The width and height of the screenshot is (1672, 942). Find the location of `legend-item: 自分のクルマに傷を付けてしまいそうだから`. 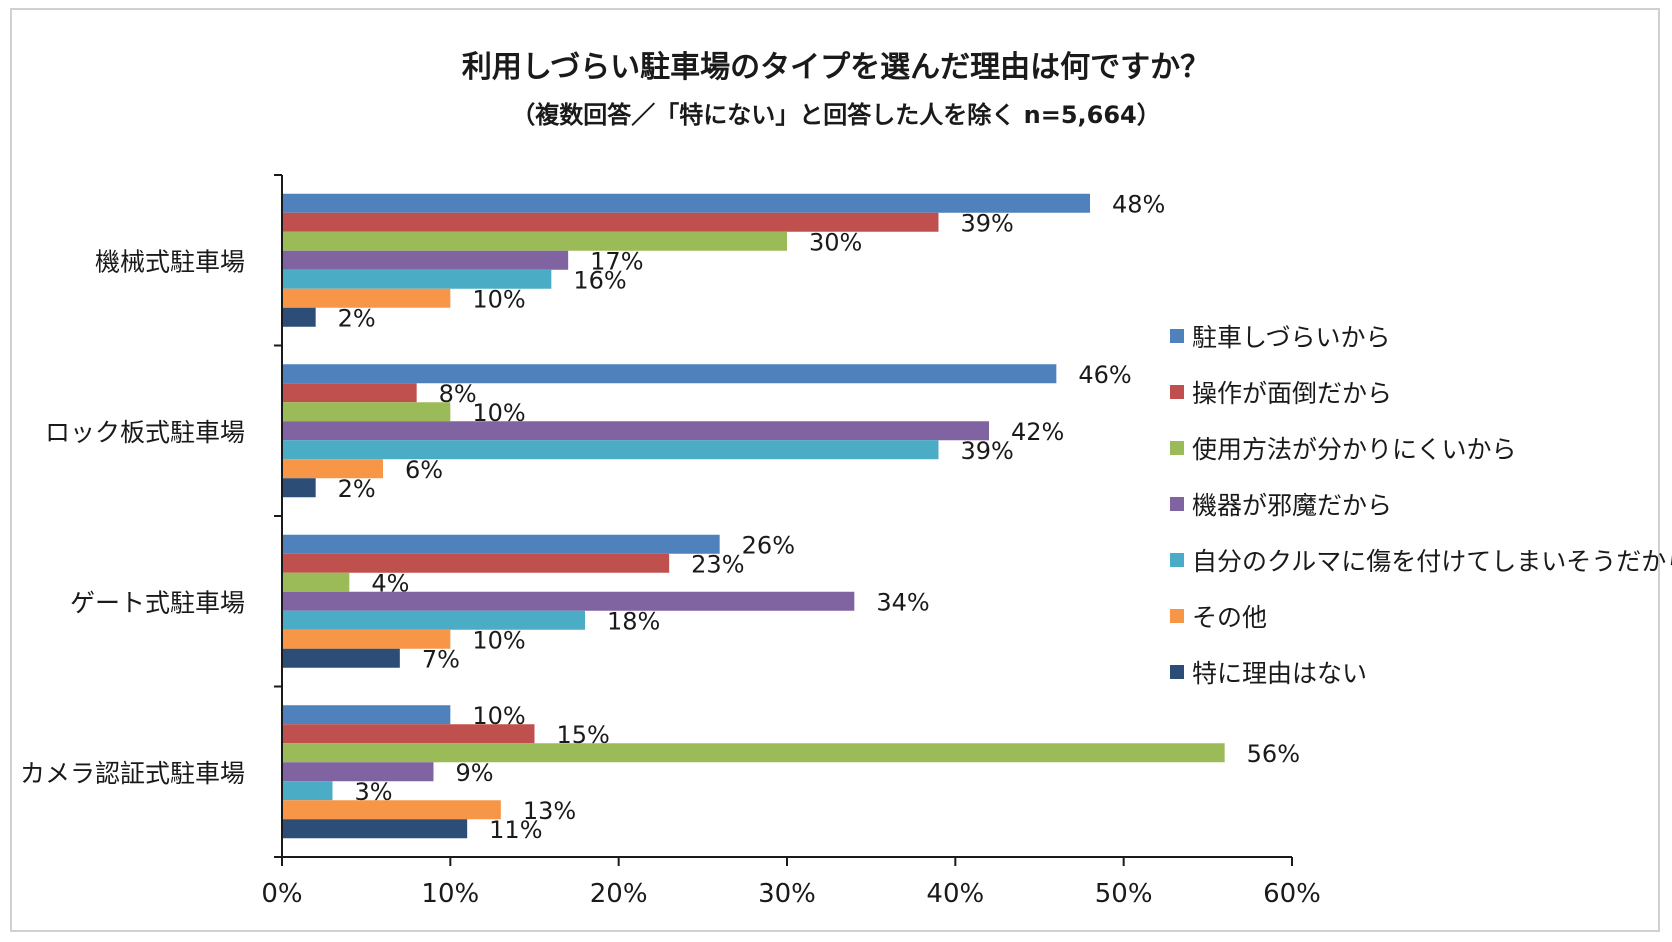

legend-item: 自分のクルマに傷を付けてしまいそうだから is located at coordinates (1421, 560).